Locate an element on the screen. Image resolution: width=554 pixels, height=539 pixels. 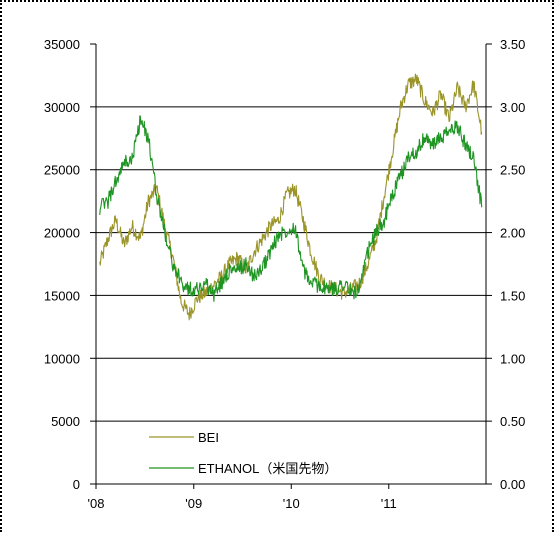
y-left-tick-label: 15000 is located at coordinates (62, 295).